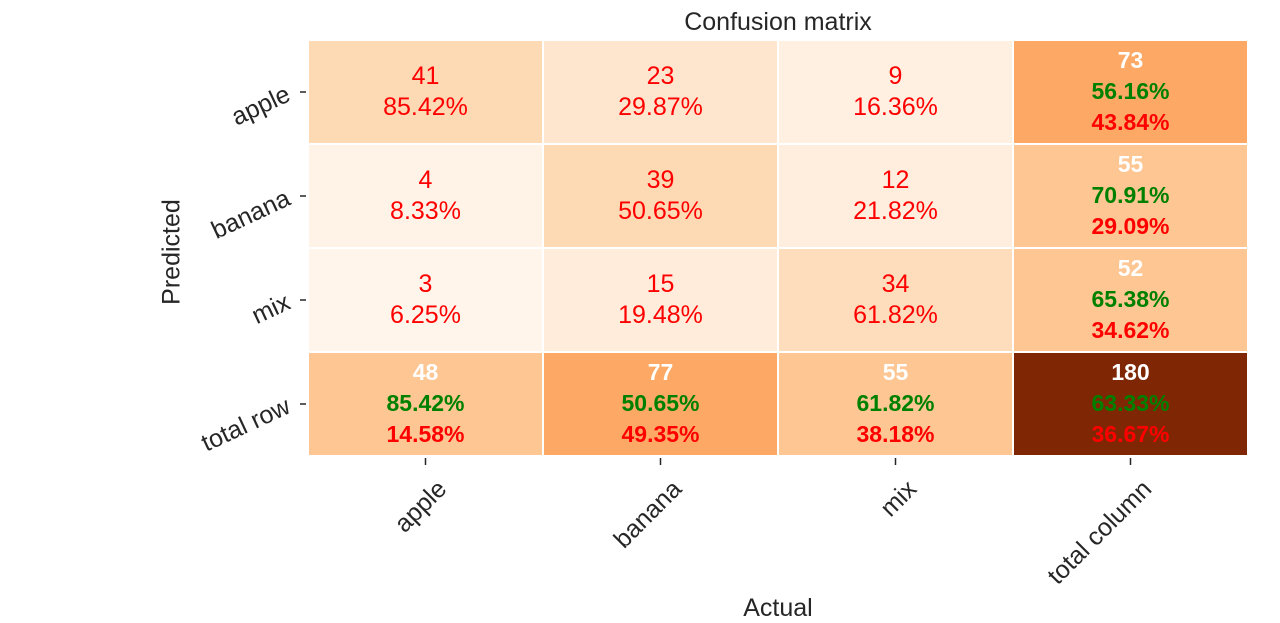  What do you see at coordinates (896, 180) in the screenshot?
I see `cell-count-label: 12` at bounding box center [896, 180].